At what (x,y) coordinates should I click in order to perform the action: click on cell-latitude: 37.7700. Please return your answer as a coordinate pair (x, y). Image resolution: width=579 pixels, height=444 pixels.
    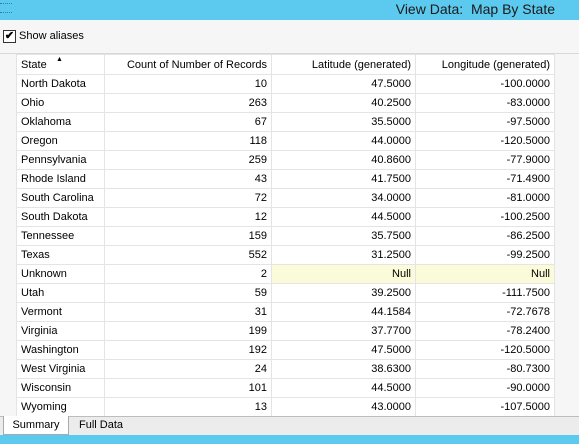
    Looking at the image, I should click on (343, 331).